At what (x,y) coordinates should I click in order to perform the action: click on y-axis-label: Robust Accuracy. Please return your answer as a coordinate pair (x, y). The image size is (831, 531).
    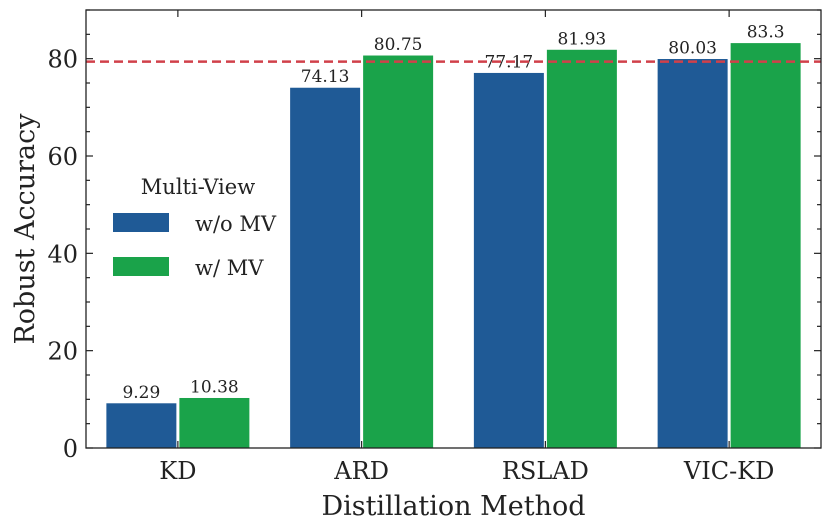
    Looking at the image, I should click on (25, 229).